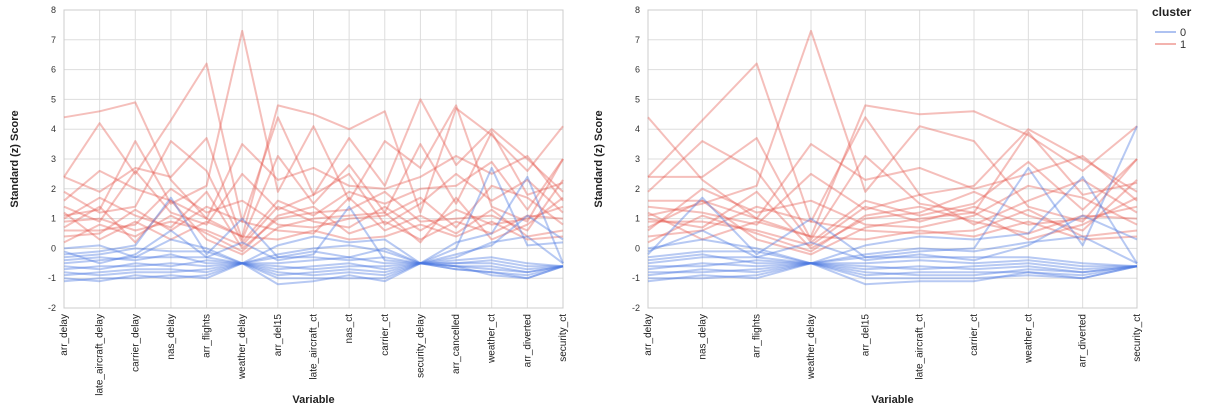  Describe the element at coordinates (53, 10) in the screenshot. I see `y-tick-label: 8` at that location.